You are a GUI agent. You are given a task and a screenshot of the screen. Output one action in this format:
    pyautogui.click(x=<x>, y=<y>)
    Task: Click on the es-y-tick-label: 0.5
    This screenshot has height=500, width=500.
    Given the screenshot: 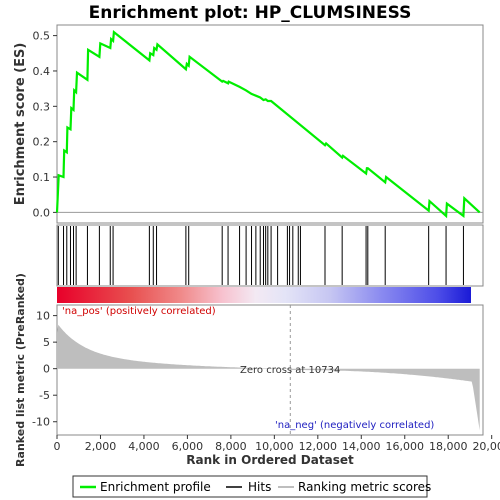 What is the action you would take?
    pyautogui.click(x=42, y=36)
    